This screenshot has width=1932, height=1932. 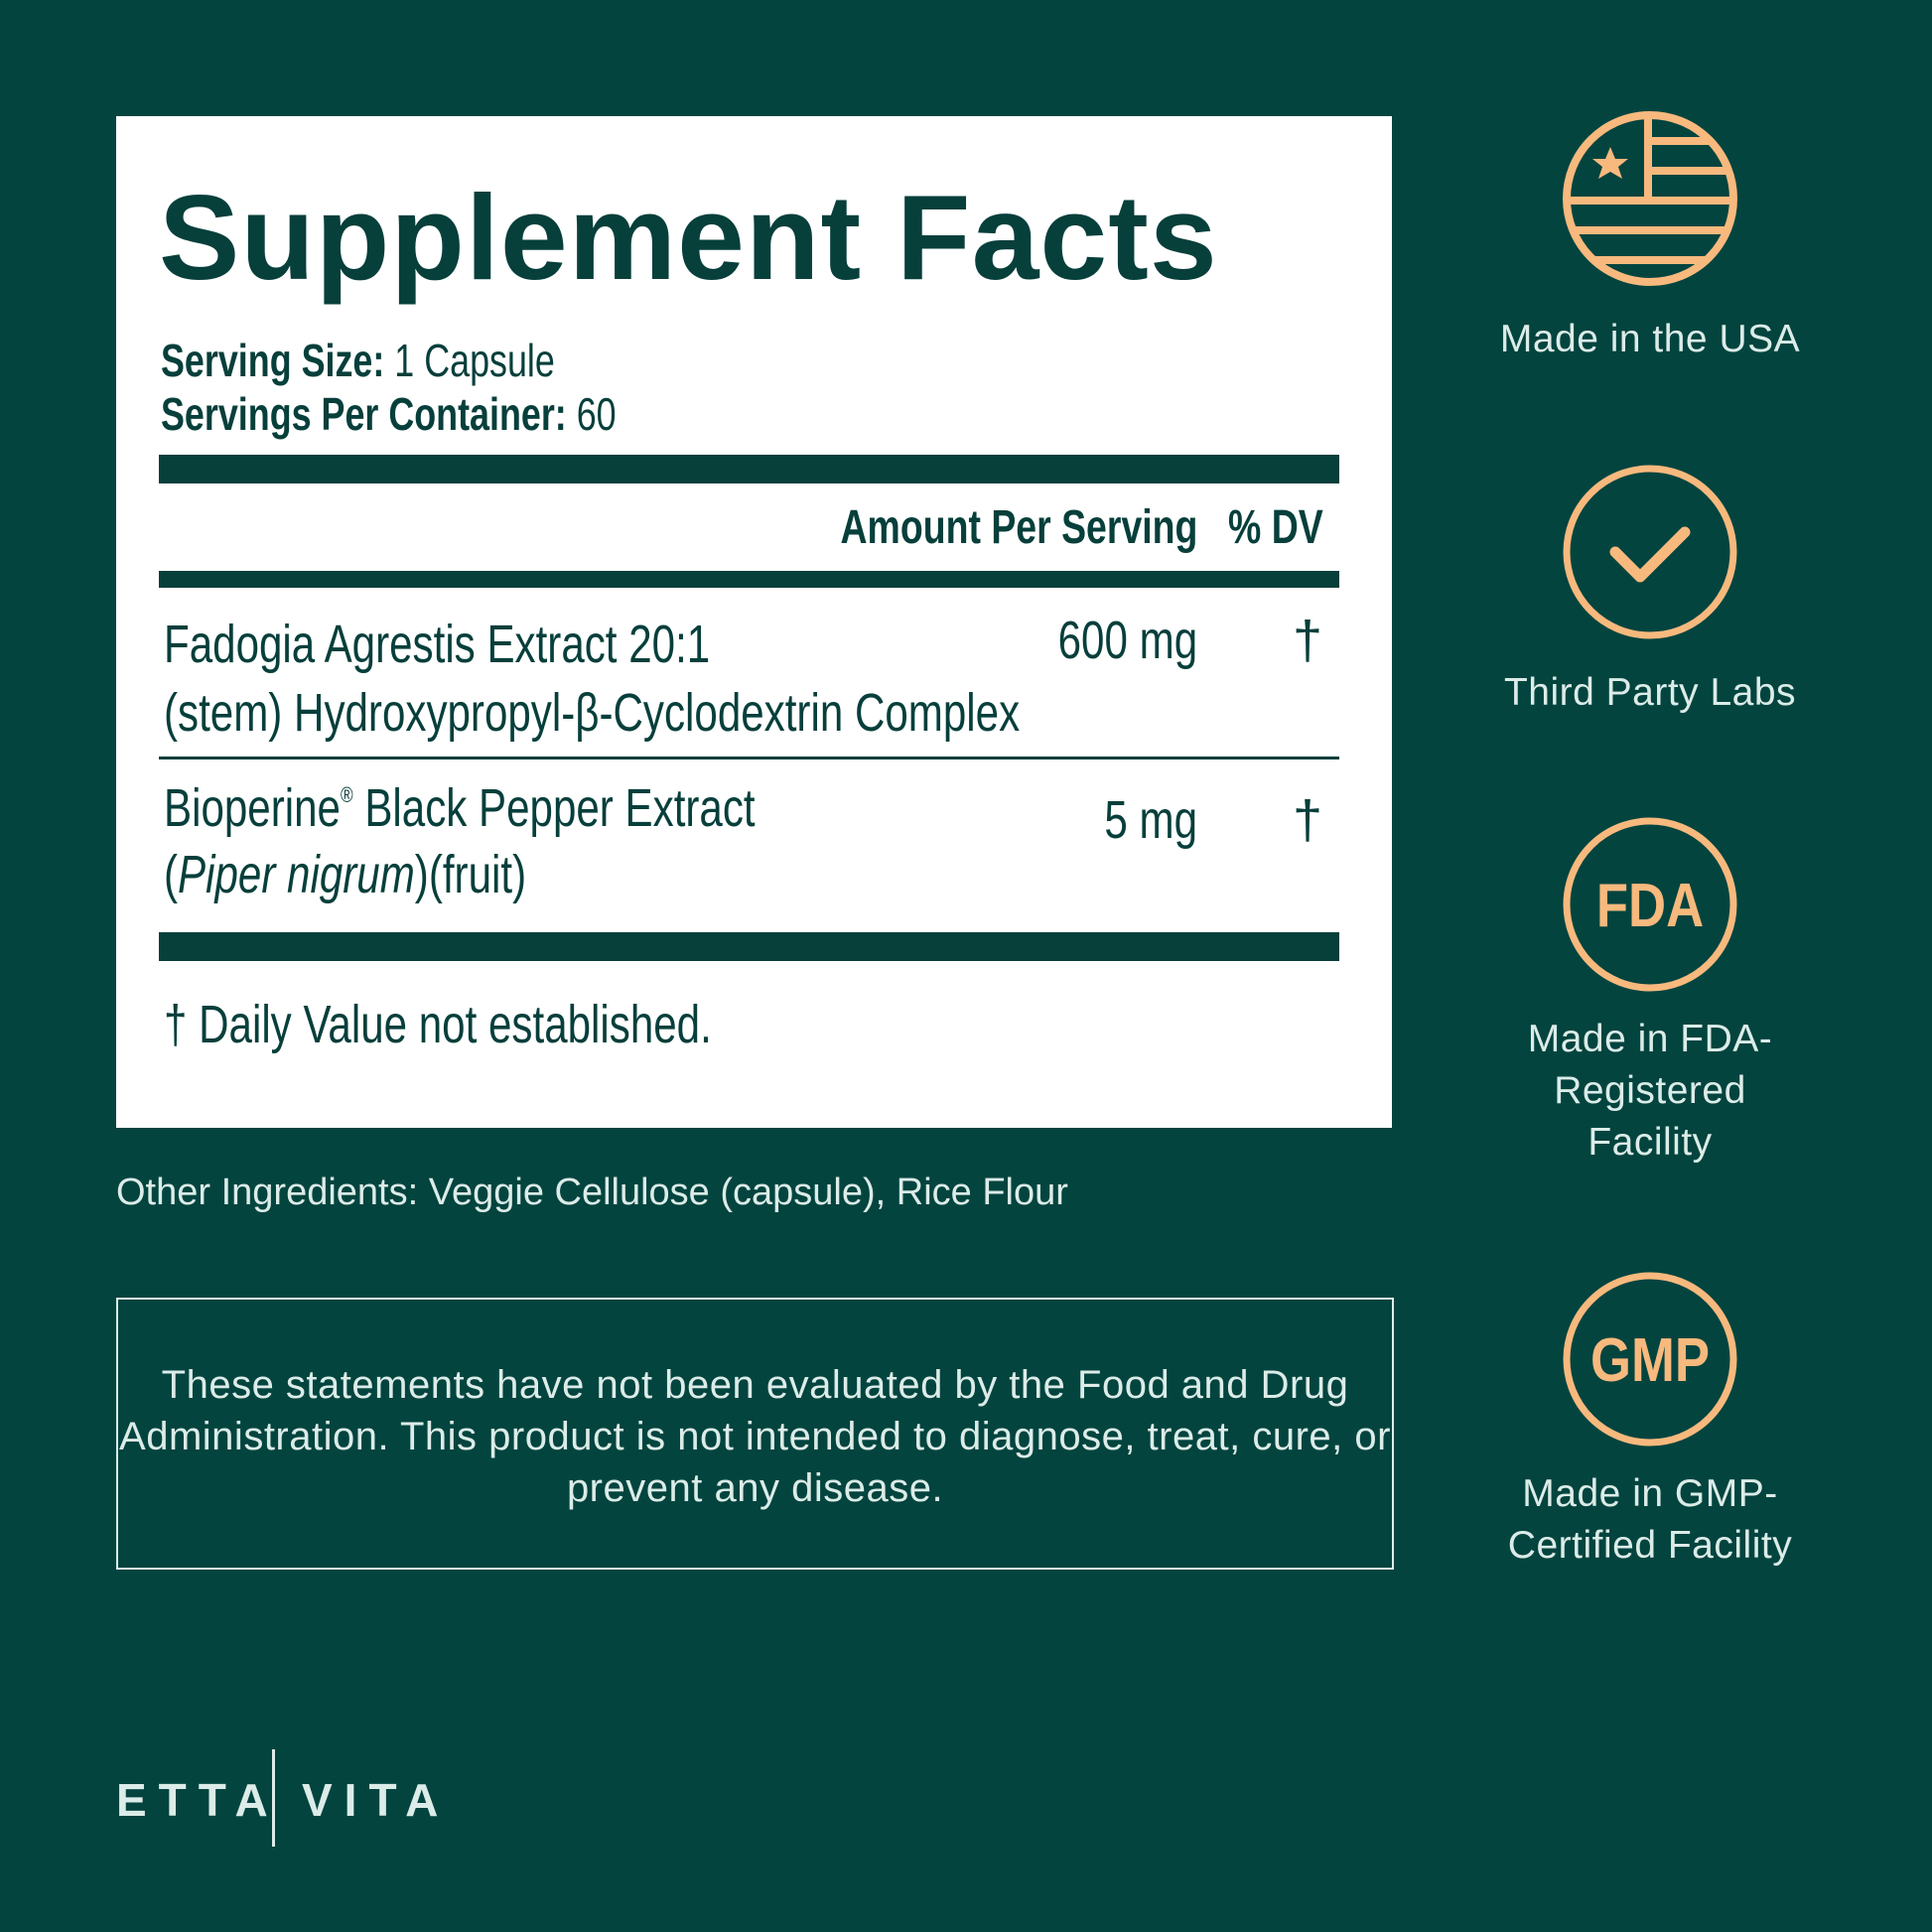 I want to click on ingredient-detail: (Piper nigrum)(fruit), so click(x=346, y=874).